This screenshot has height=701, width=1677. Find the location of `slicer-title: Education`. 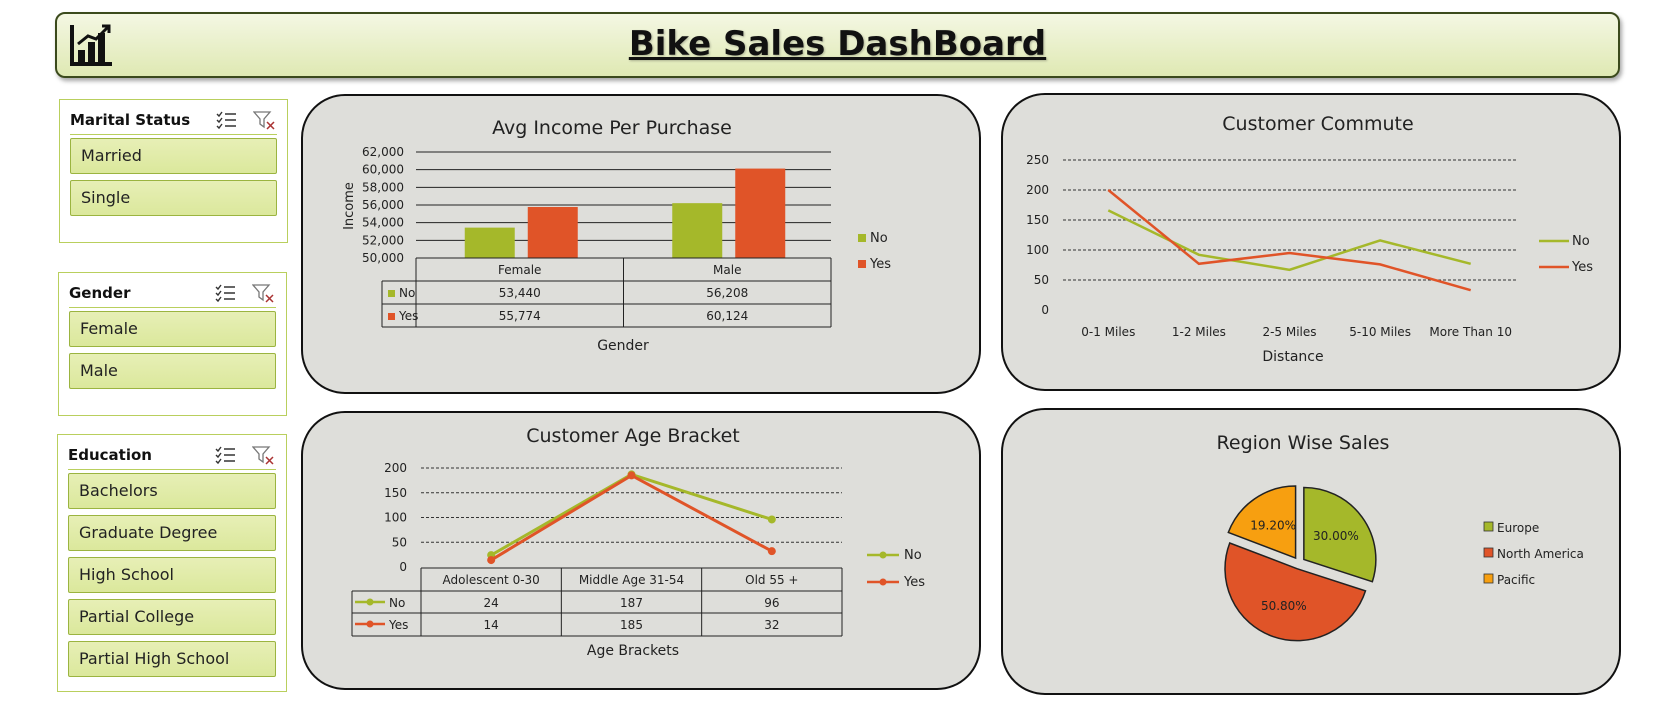

slicer-title: Education is located at coordinates (110, 455).